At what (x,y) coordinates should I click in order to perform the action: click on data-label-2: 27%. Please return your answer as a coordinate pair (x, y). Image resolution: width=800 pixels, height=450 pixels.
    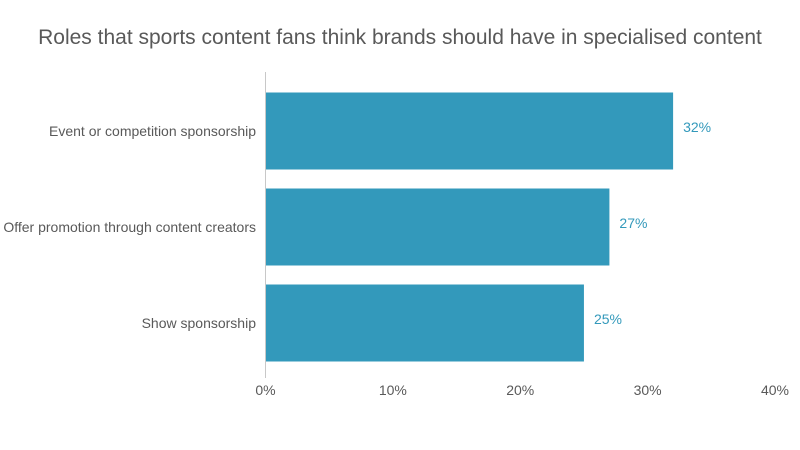
    Looking at the image, I should click on (633, 223).